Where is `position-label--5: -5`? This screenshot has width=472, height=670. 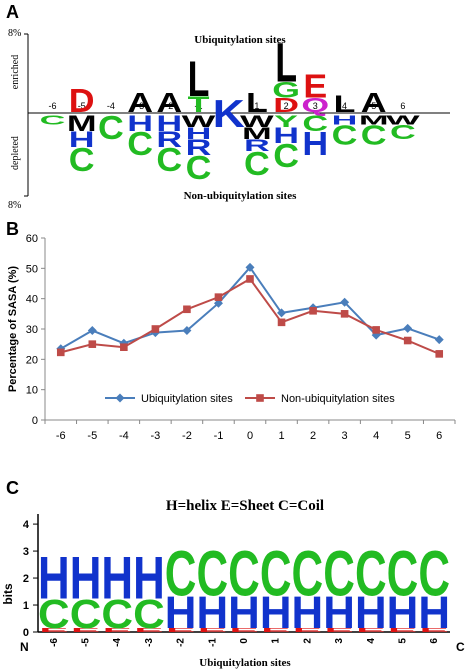
position-label--5: -5 is located at coordinates (82, 106).